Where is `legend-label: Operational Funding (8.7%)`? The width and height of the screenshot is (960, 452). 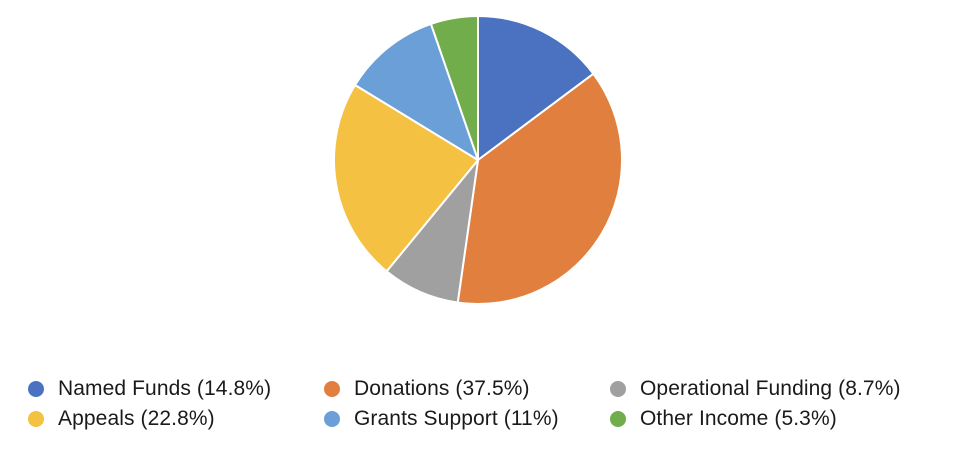 legend-label: Operational Funding (8.7%) is located at coordinates (770, 388).